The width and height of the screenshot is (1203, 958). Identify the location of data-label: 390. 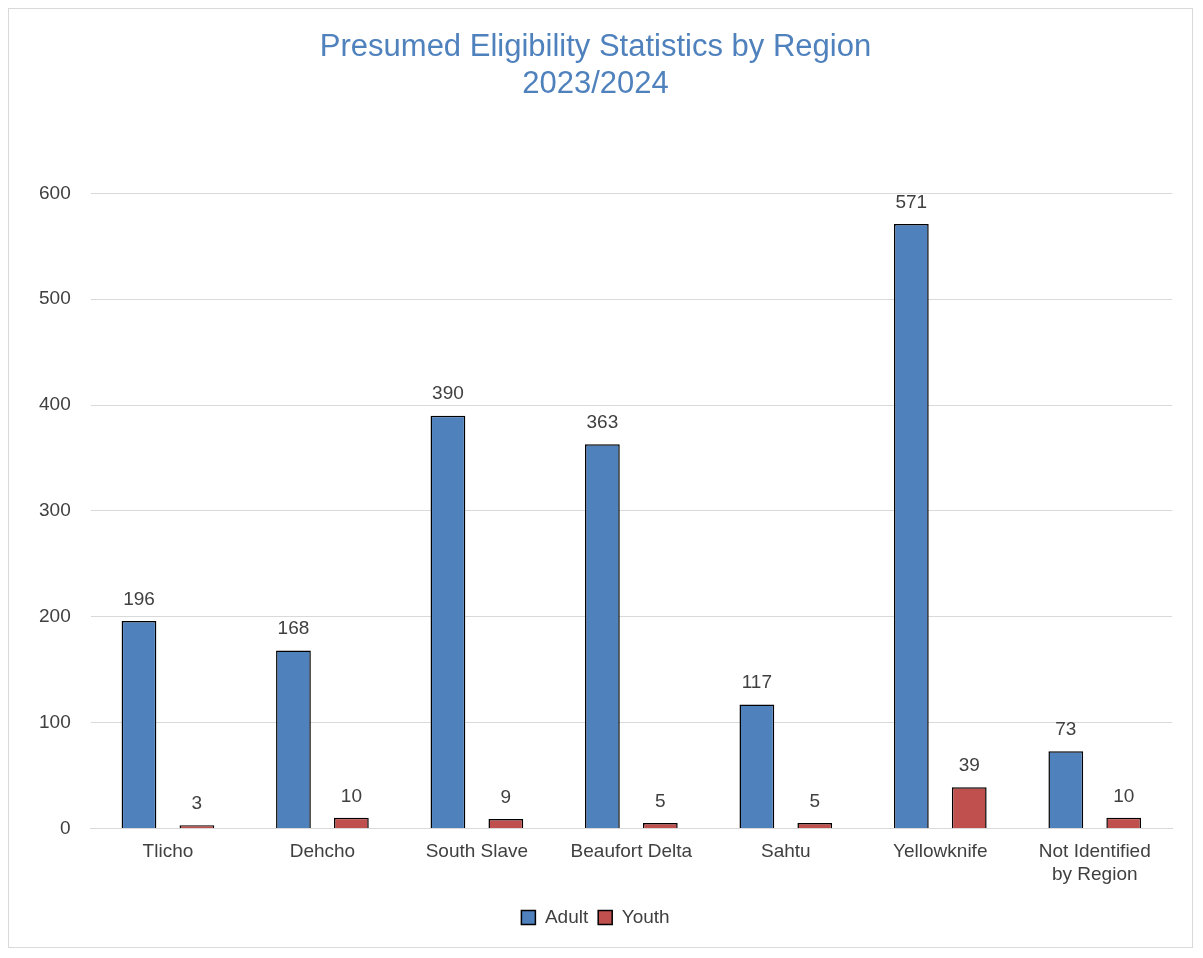
(448, 393).